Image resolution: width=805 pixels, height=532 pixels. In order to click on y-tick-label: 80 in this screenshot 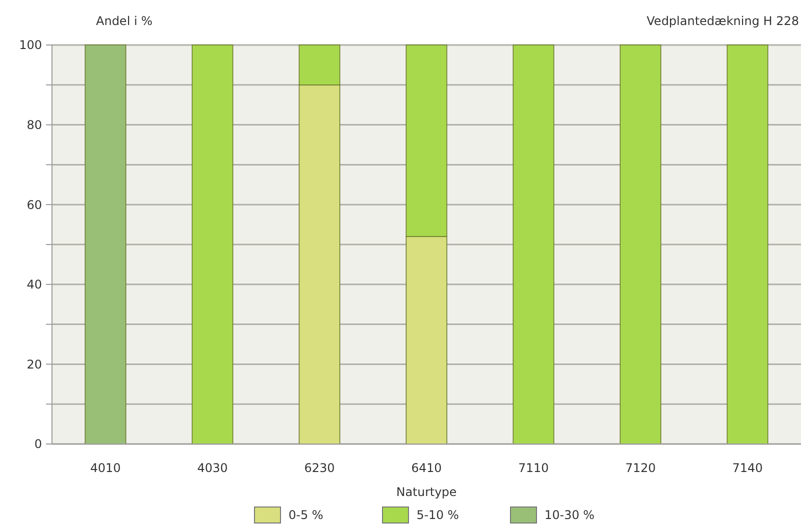, I will do `click(34, 125)`.